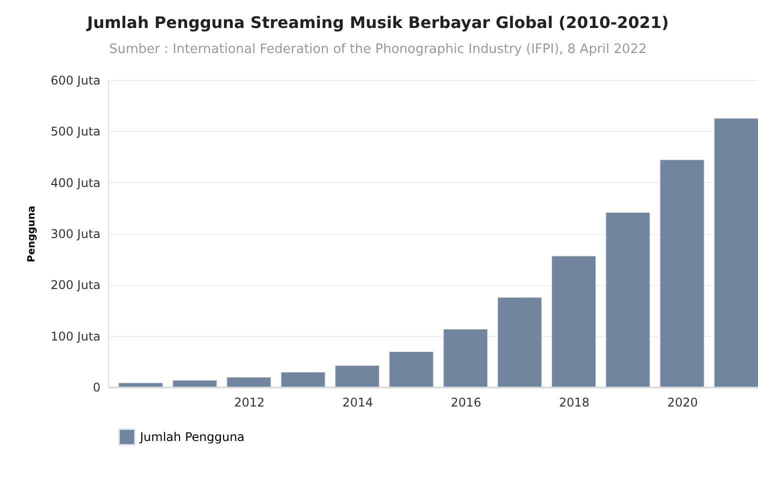 The width and height of the screenshot is (758, 486). What do you see at coordinates (75, 285) in the screenshot?
I see `y-tick-label: 200 Juta` at bounding box center [75, 285].